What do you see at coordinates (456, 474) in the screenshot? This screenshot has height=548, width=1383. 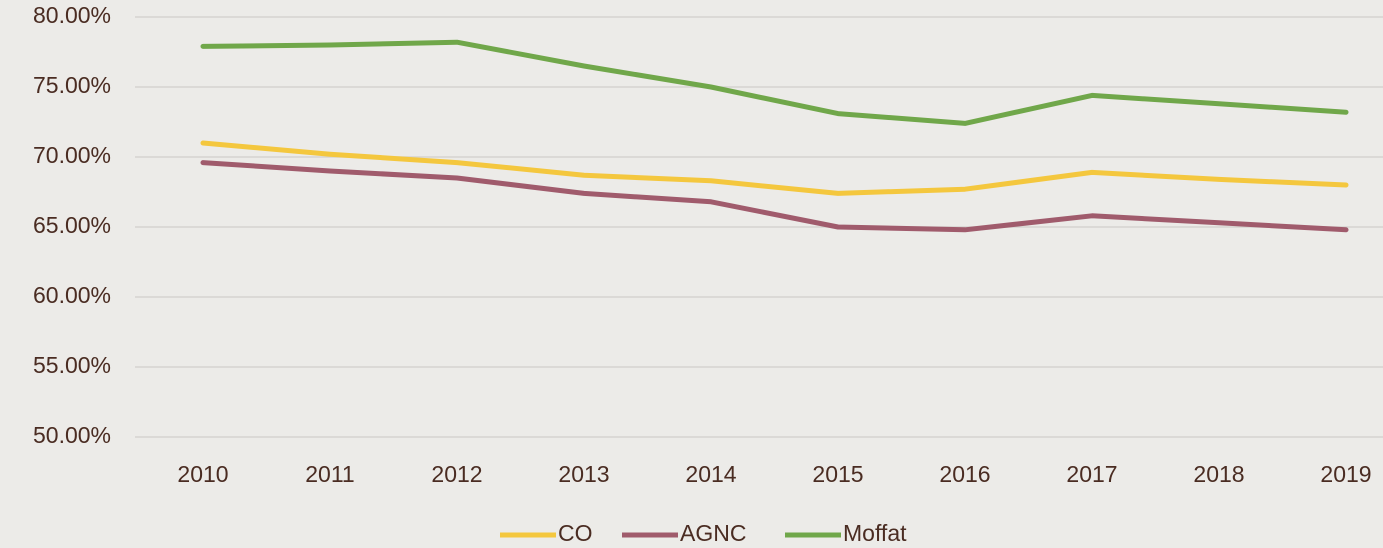 I see `x-tick-label: 2012` at bounding box center [456, 474].